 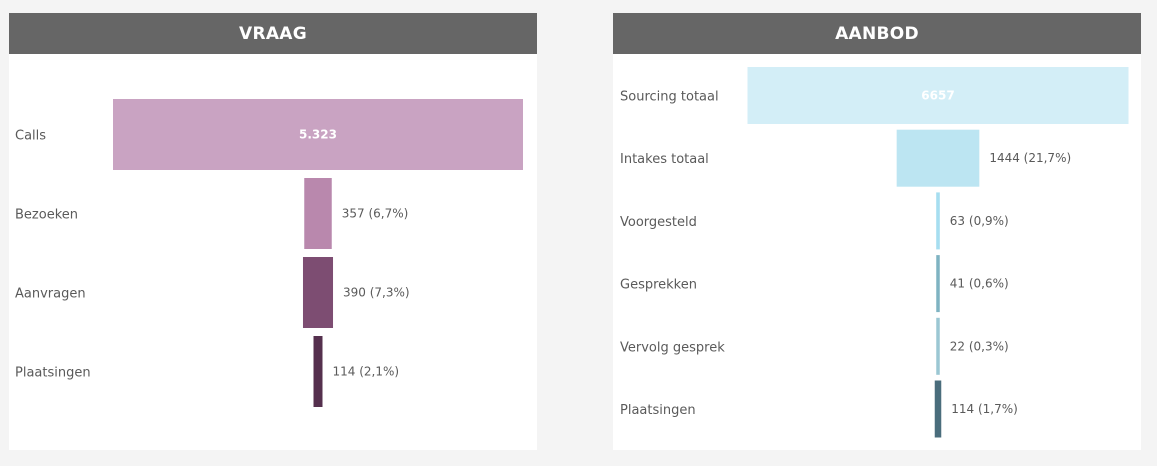 I want to click on aanbod-value-label-2: 1444 (21,7%), so click(x=1030, y=158).